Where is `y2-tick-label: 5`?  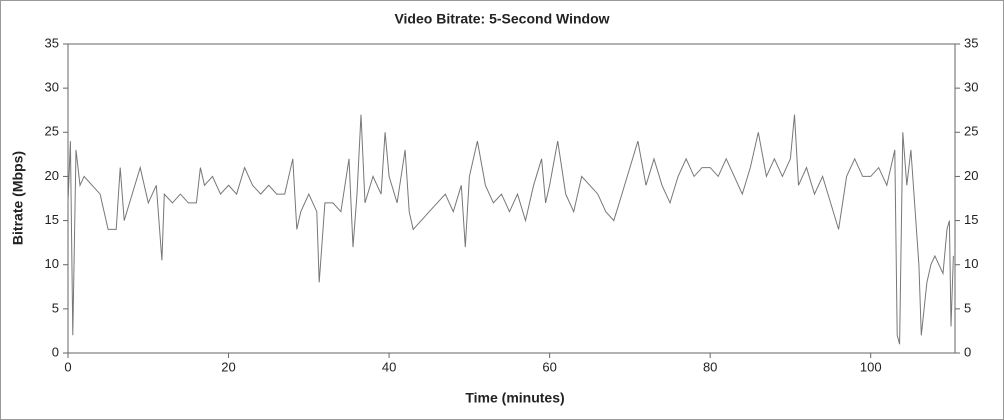
y2-tick-label: 5 is located at coordinates (967, 307).